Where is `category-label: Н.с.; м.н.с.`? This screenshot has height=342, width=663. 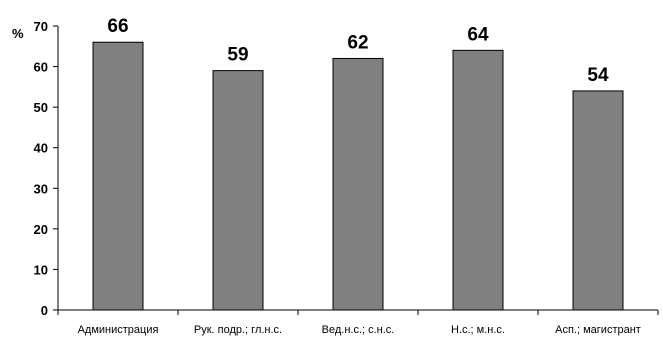 category-label: Н.с.; м.н.с. is located at coordinates (478, 330).